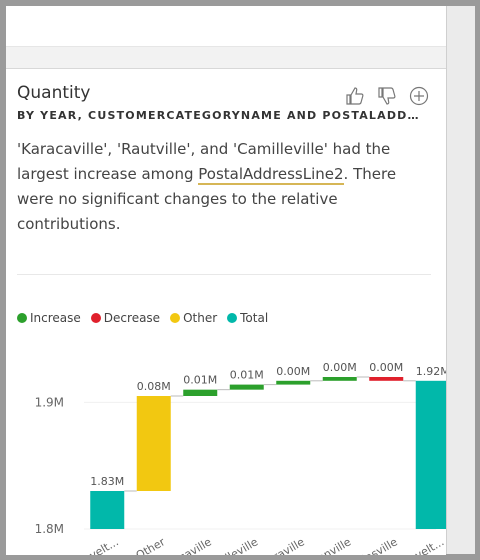 This screenshot has width=480, height=560. Describe the element at coordinates (55, 318) in the screenshot. I see `legend-label: Increase` at that location.